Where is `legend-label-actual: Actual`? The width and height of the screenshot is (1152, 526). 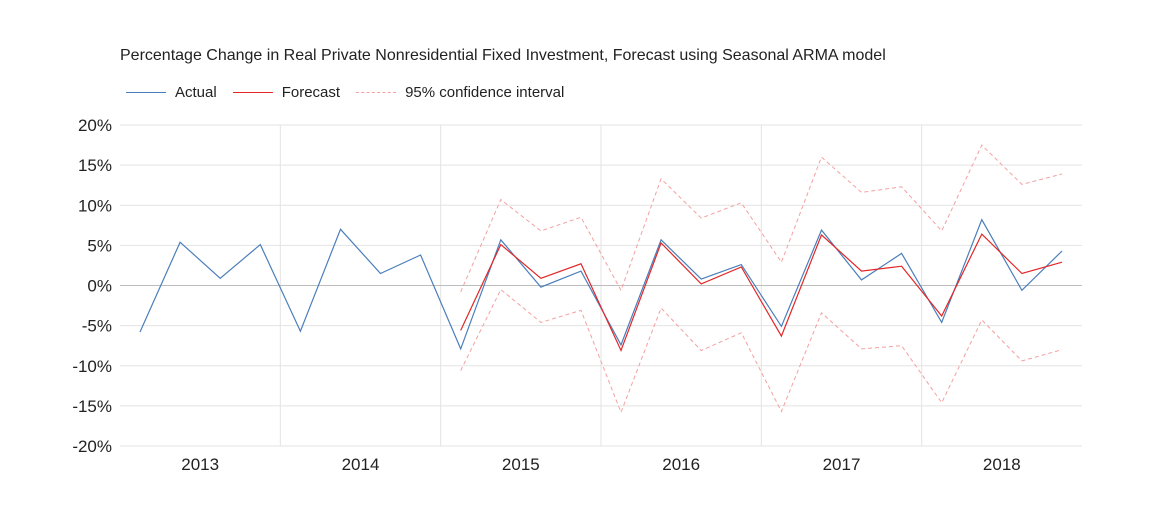
legend-label-actual: Actual is located at coordinates (196, 92).